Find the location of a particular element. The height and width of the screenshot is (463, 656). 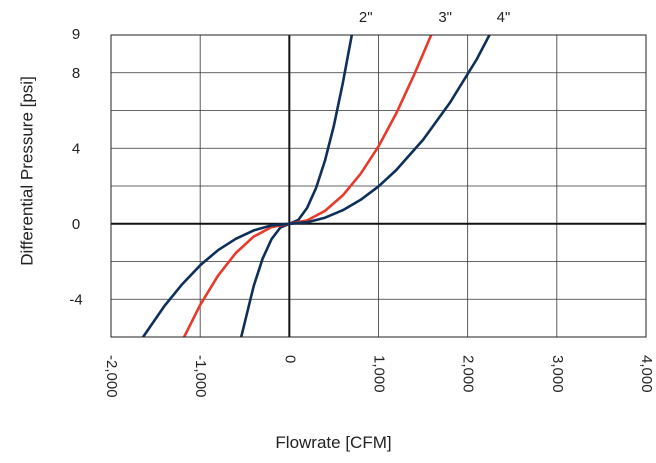

x-tick-label: -1,000 is located at coordinates (200, 376).